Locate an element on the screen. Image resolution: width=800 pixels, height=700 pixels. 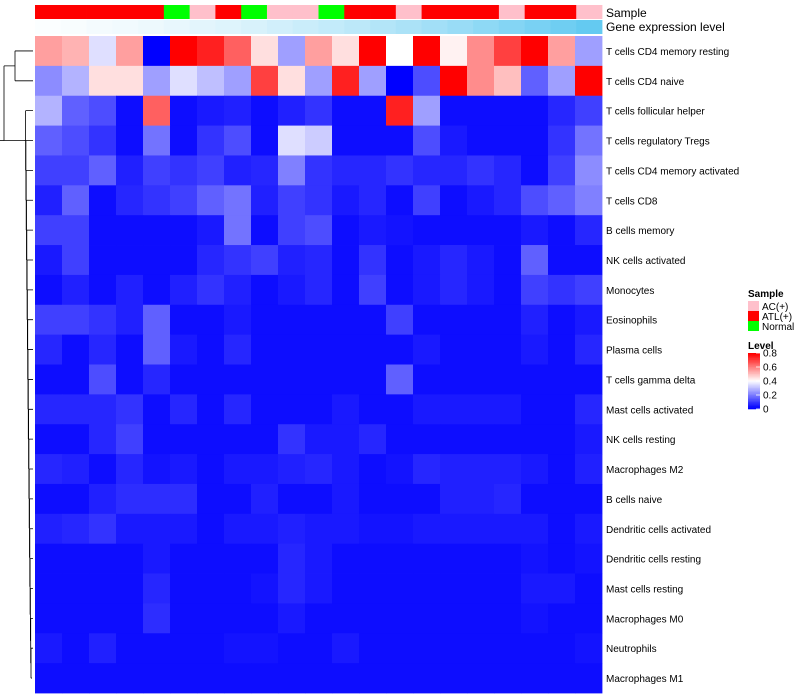
sample-legend-title: Sample is located at coordinates (766, 294).